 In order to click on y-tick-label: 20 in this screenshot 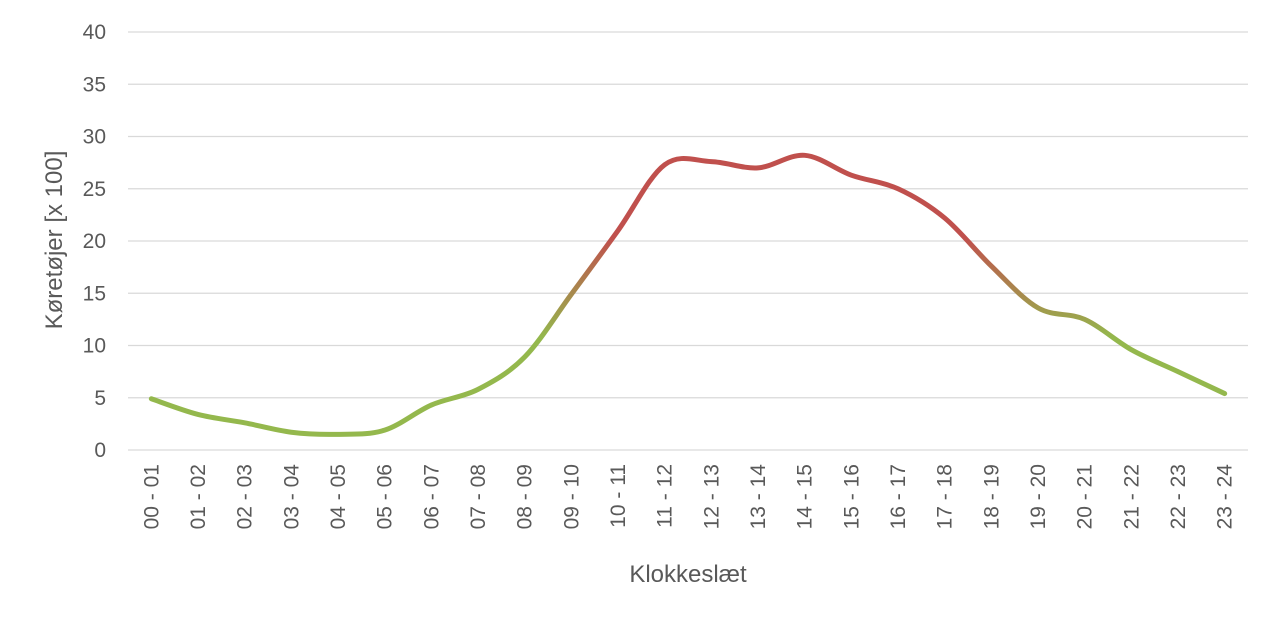, I will do `click(94, 241)`.